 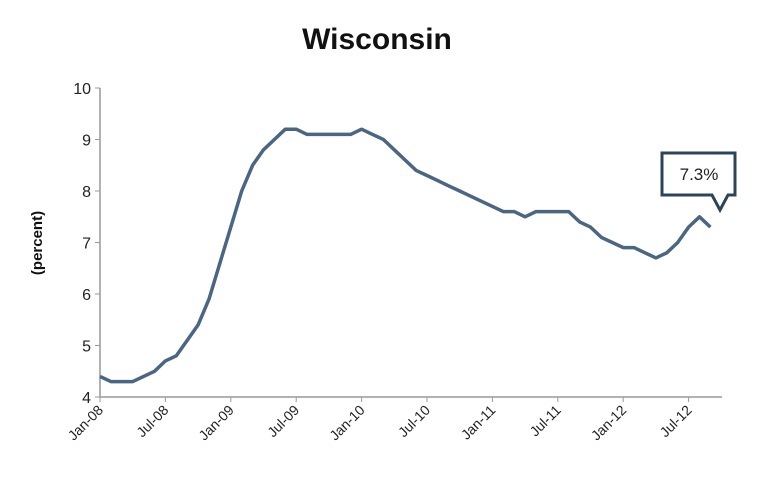 What do you see at coordinates (86, 423) in the screenshot?
I see `x-tick-label: Jan-08` at bounding box center [86, 423].